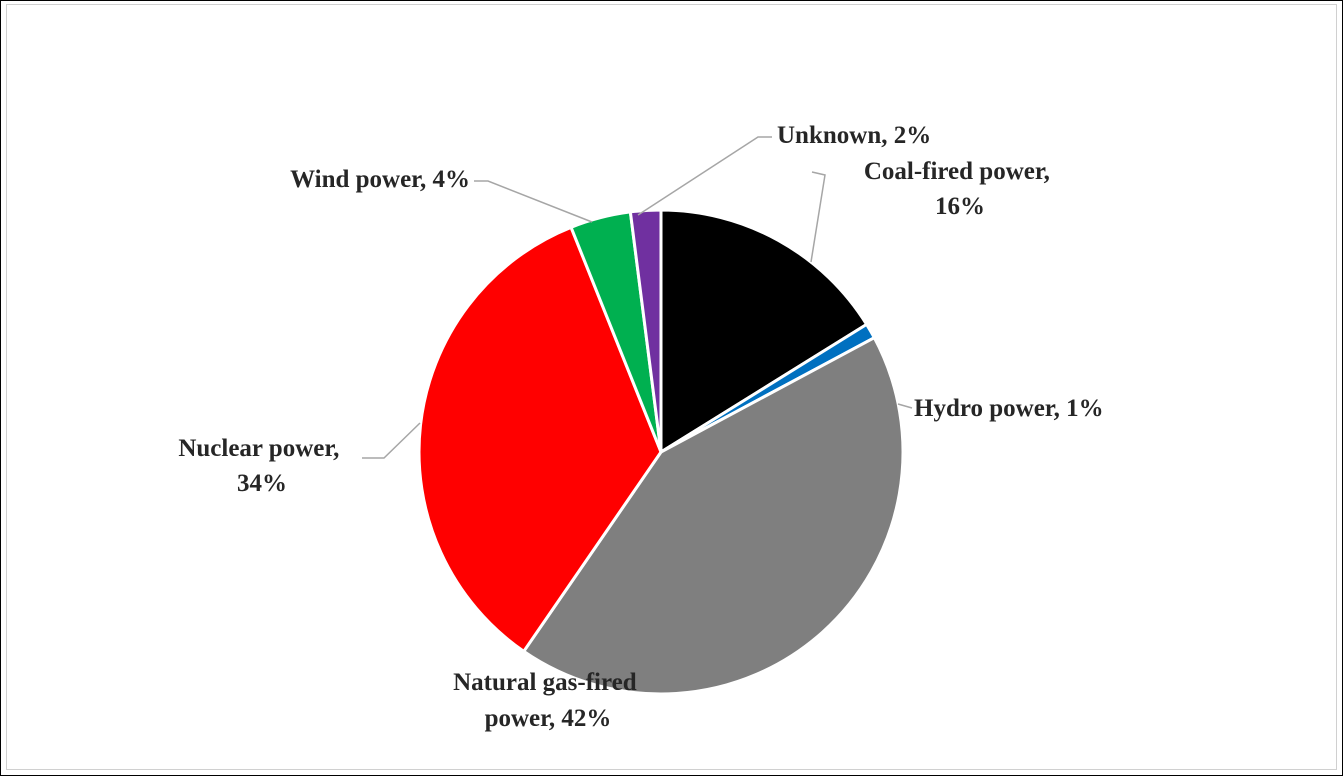 This screenshot has height=776, width=1343. I want to click on label-coal-fired-power: Coal-fired power, 16%, so click(960, 189).